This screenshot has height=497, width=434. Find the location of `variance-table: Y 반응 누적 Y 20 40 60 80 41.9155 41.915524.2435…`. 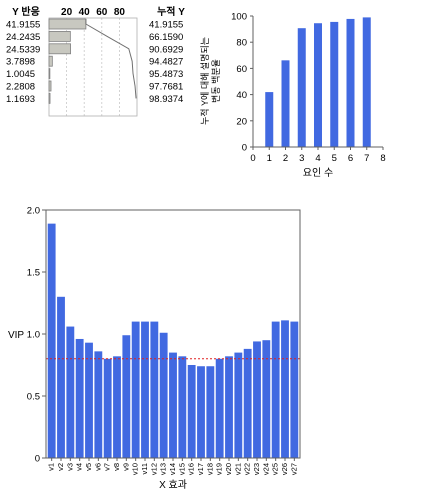

variance-table: Y 반응 누적 Y 20 40 60 80 41.9155 41.915524.2435… is located at coordinates (95, 61).